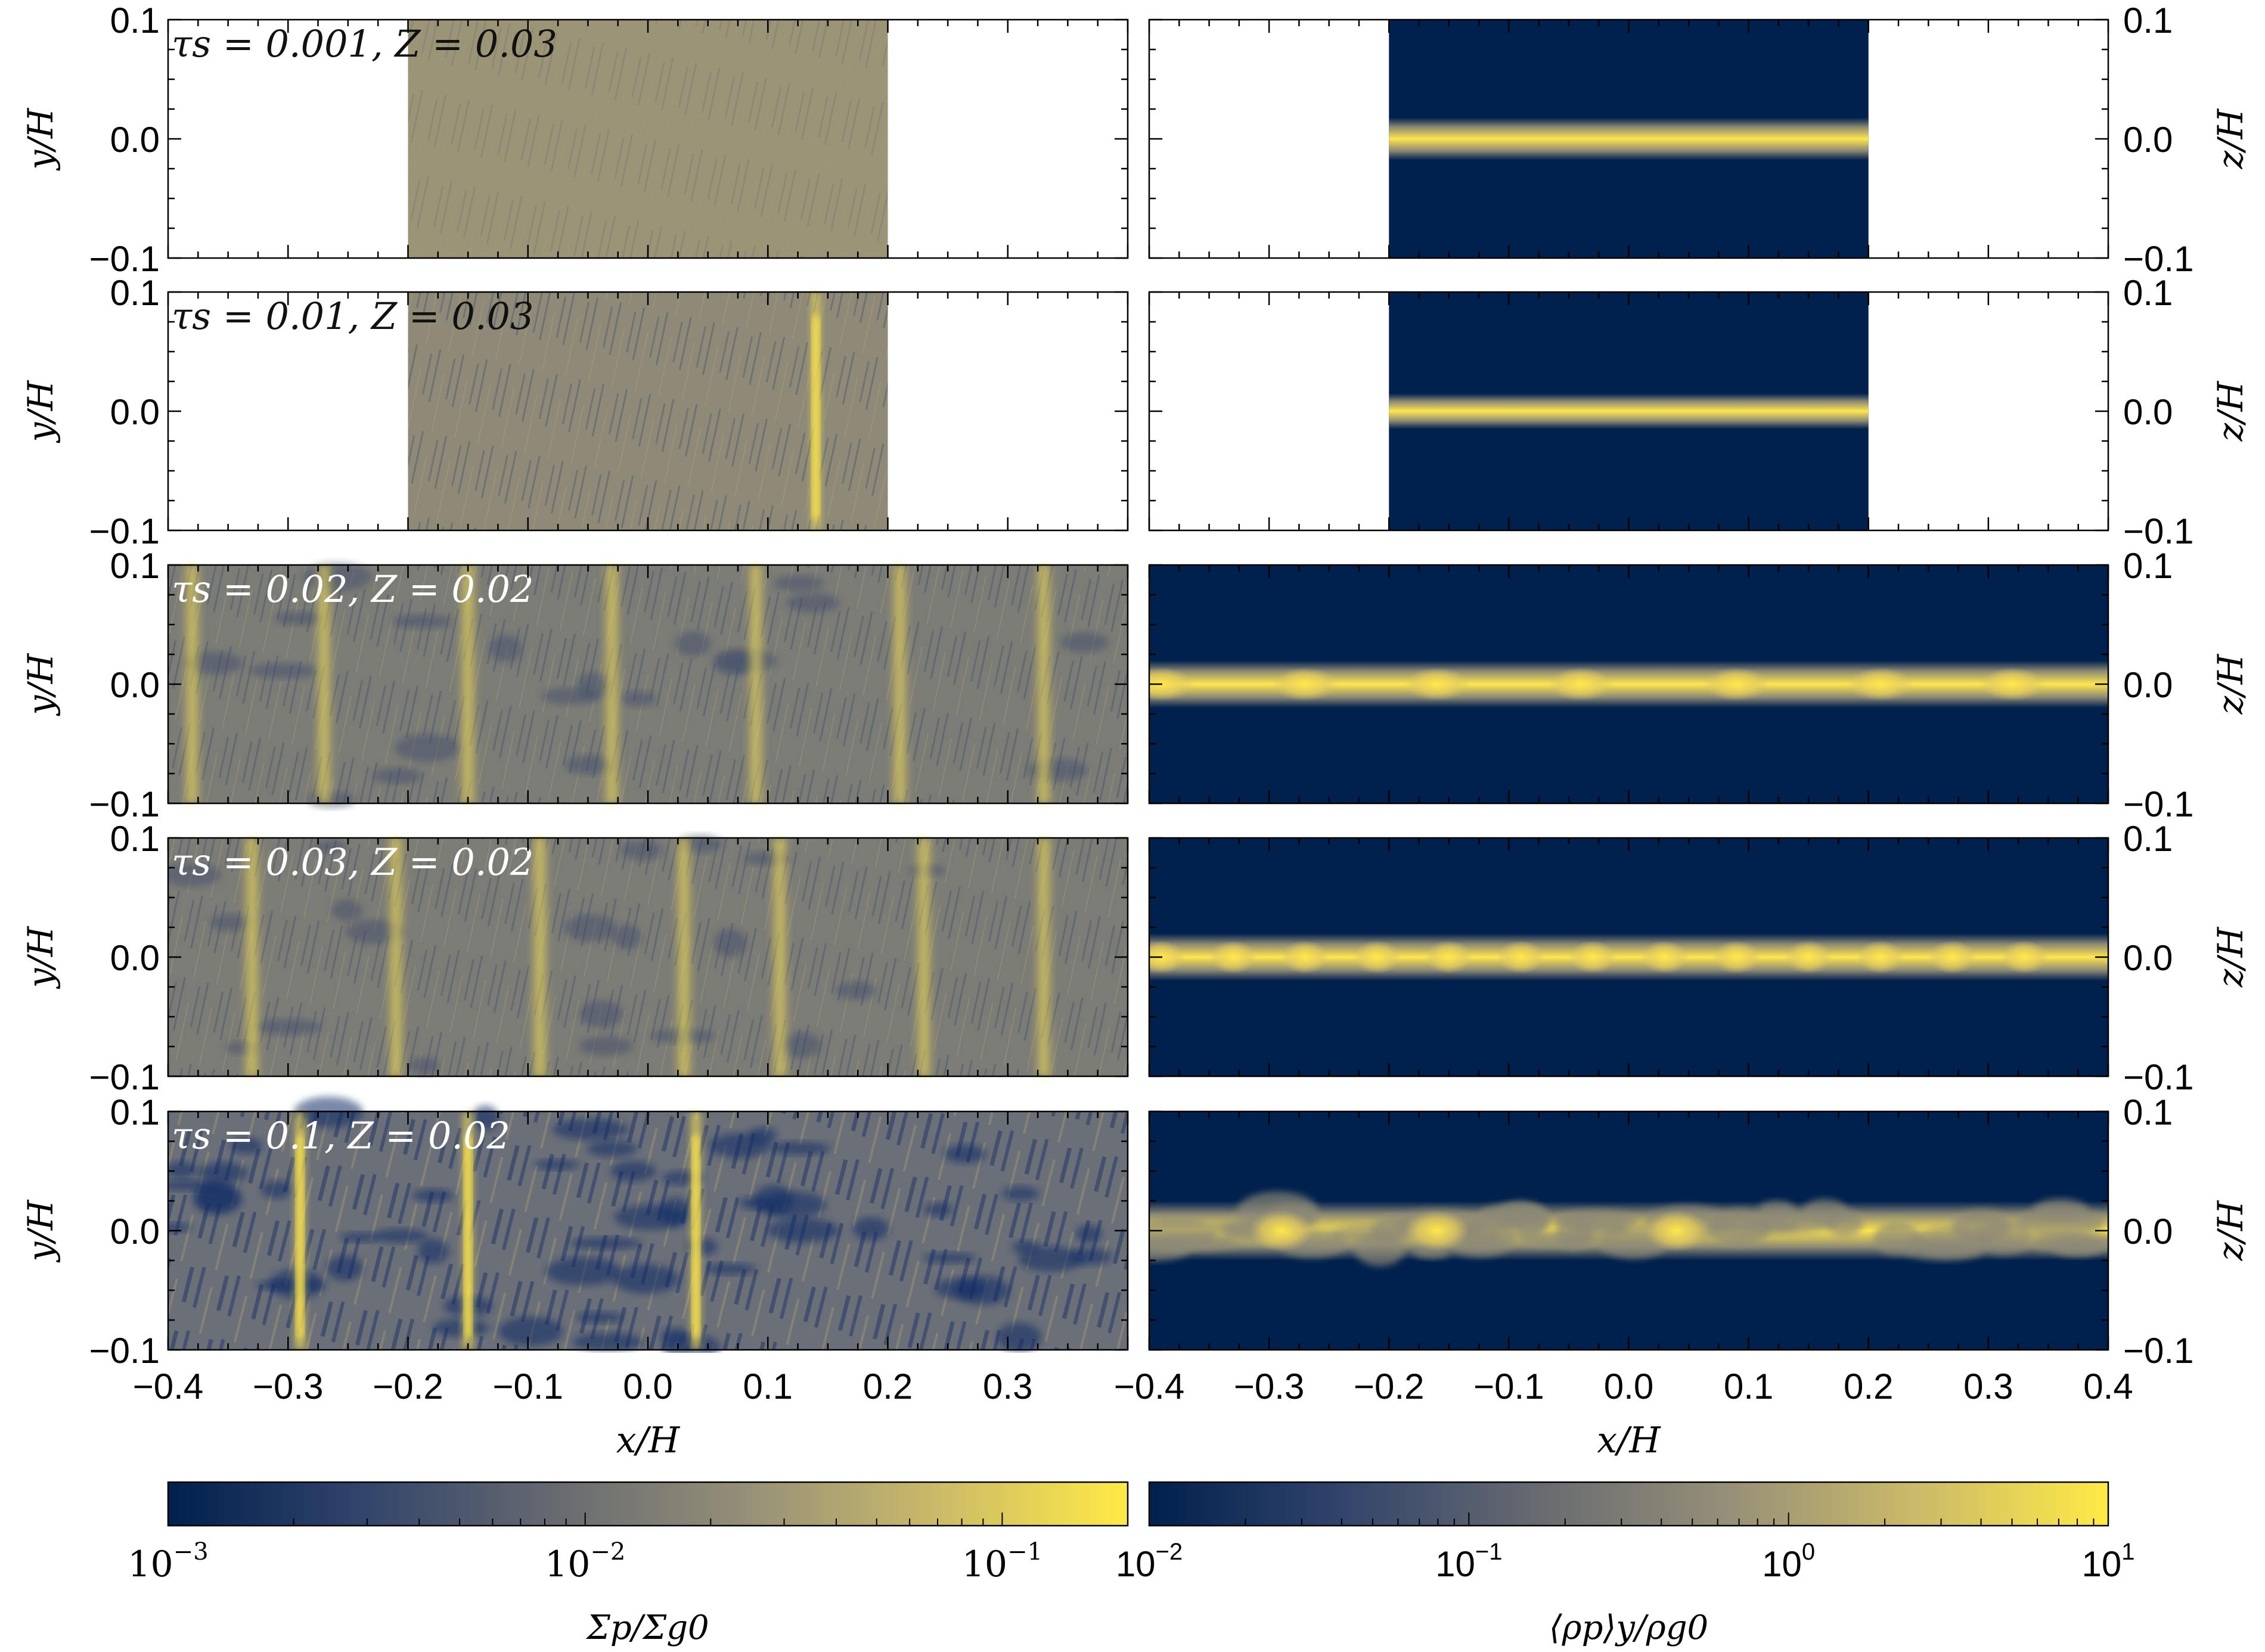 The height and width of the screenshot is (1652, 2265). I want to click on right-x-tick-label: −0.4, so click(1149, 1386).